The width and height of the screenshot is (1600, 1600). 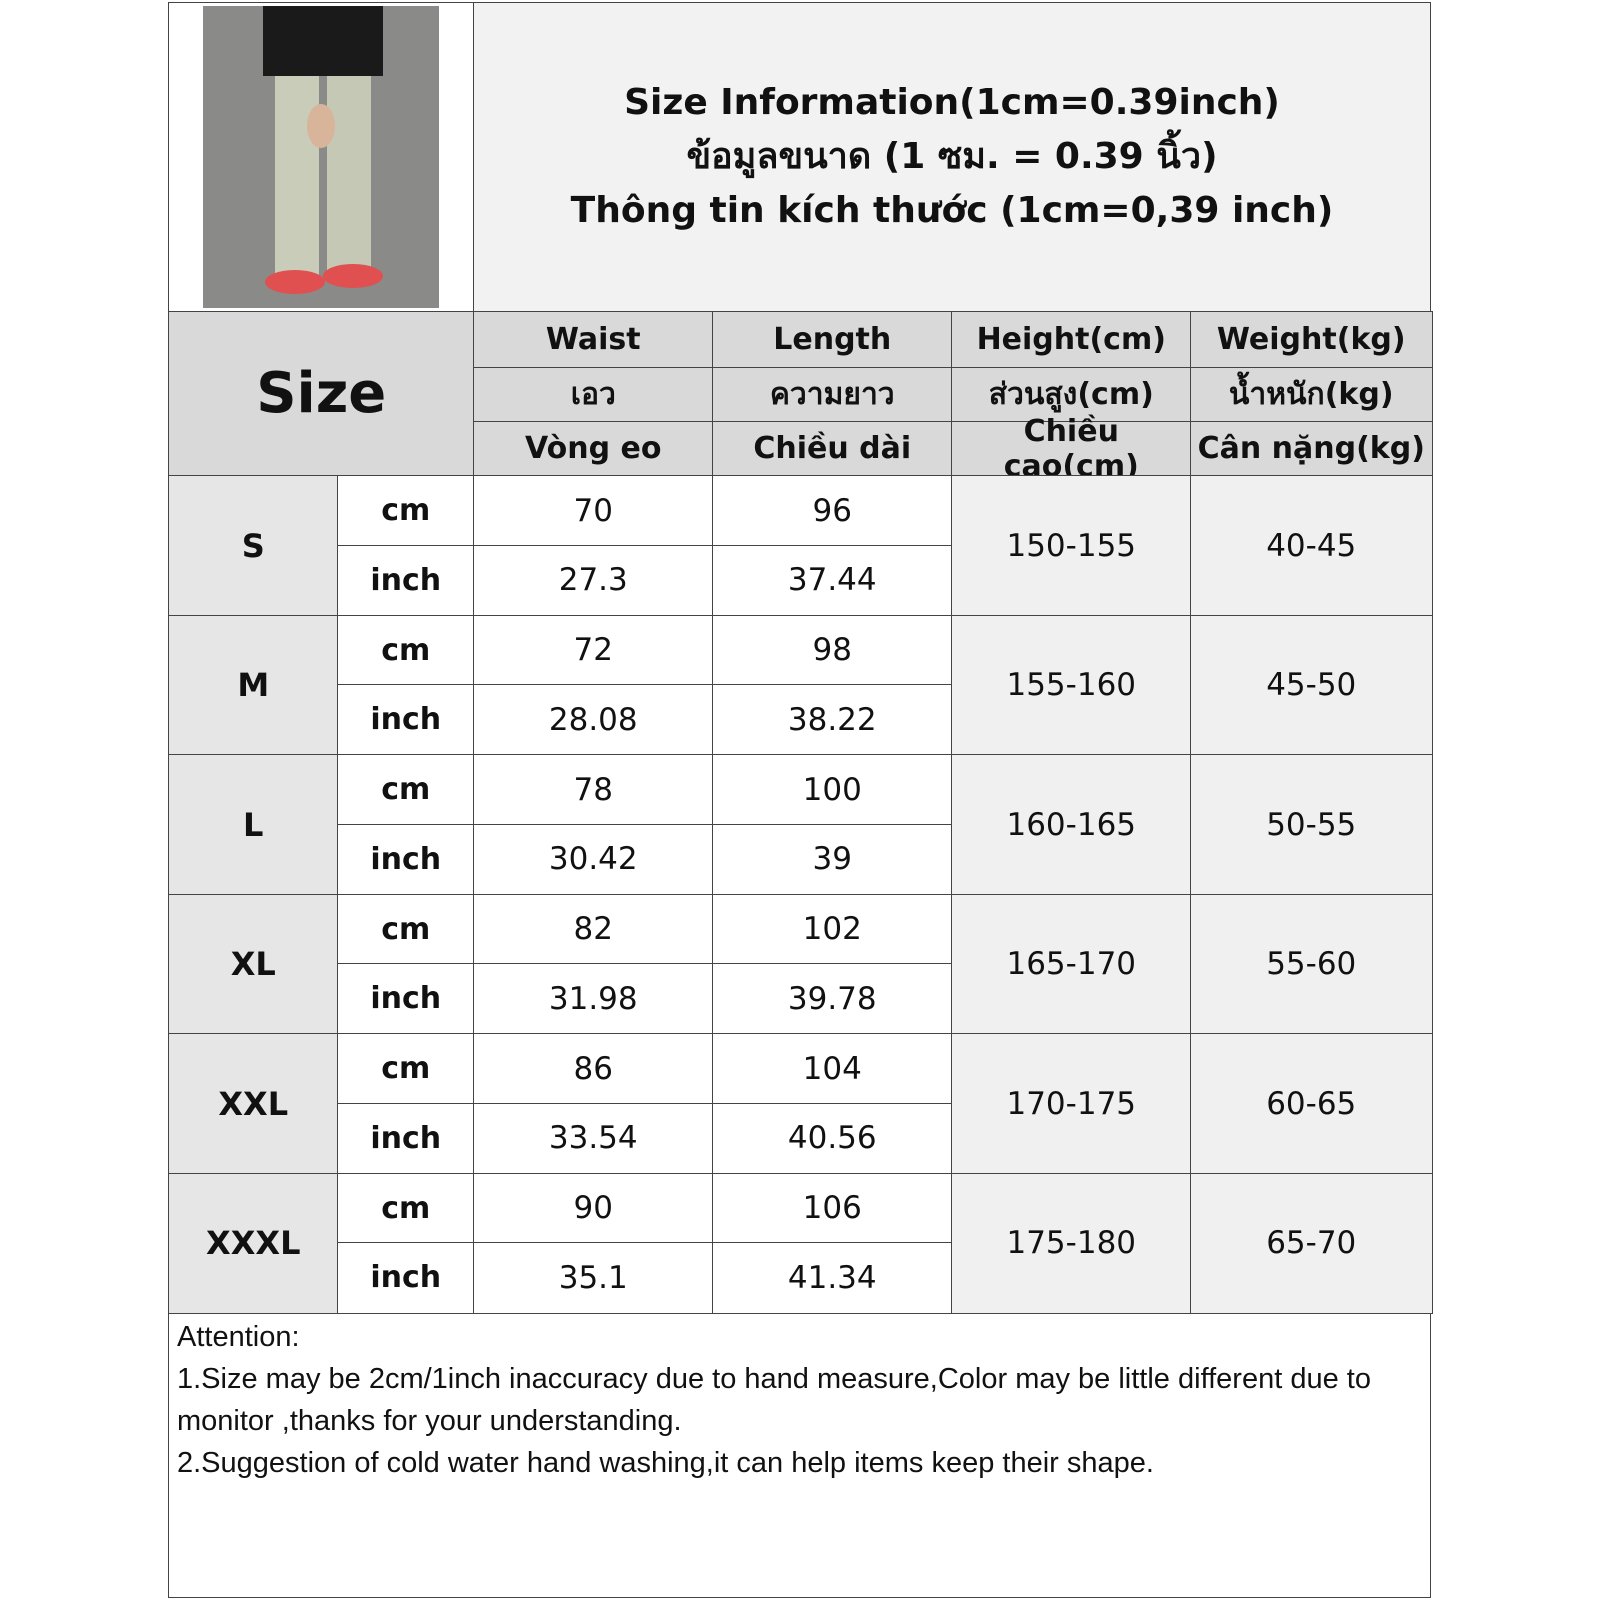 I want to click on waist-value: 90, so click(x=593, y=1208).